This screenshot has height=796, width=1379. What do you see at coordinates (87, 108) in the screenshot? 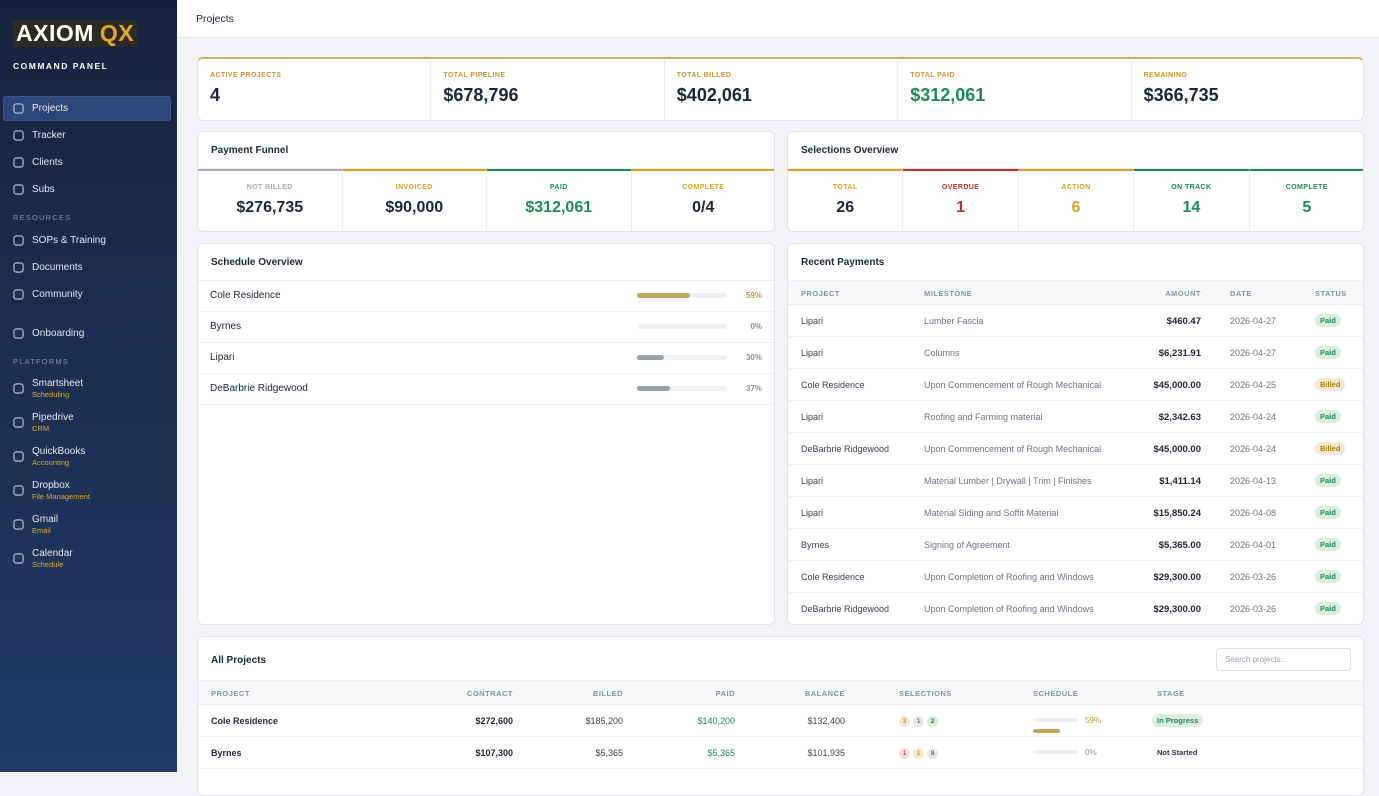
I see `nav-item: Projects` at bounding box center [87, 108].